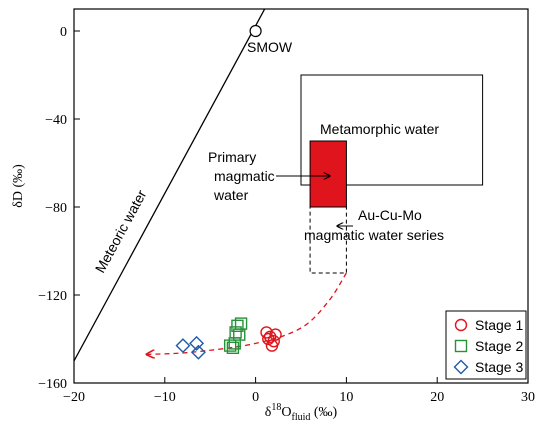 The height and width of the screenshot is (431, 550). What do you see at coordinates (276, 407) in the screenshot?
I see `x-axis-label-sup: 18` at bounding box center [276, 407].